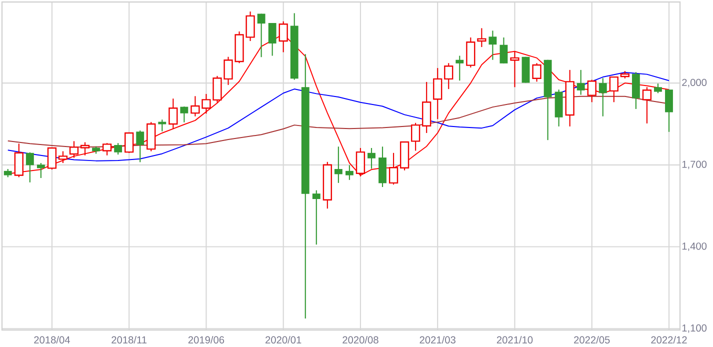 The height and width of the screenshot is (347, 713). What do you see at coordinates (52, 340) in the screenshot?
I see `x-tick-label: 2018/04` at bounding box center [52, 340].